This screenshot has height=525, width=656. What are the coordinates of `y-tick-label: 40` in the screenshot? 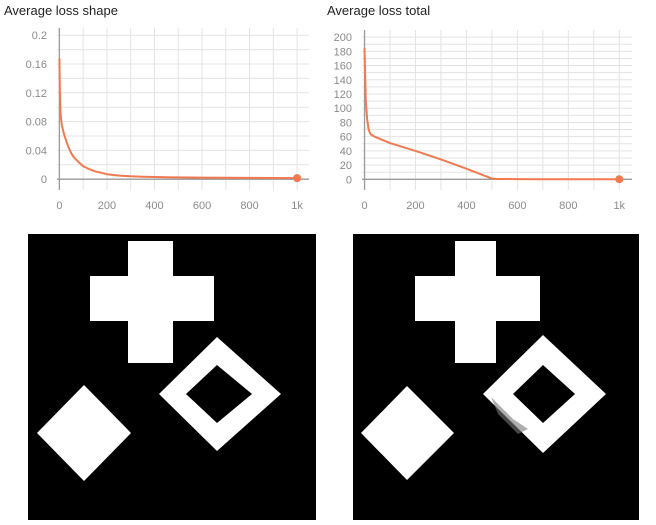 It's located at (346, 152).